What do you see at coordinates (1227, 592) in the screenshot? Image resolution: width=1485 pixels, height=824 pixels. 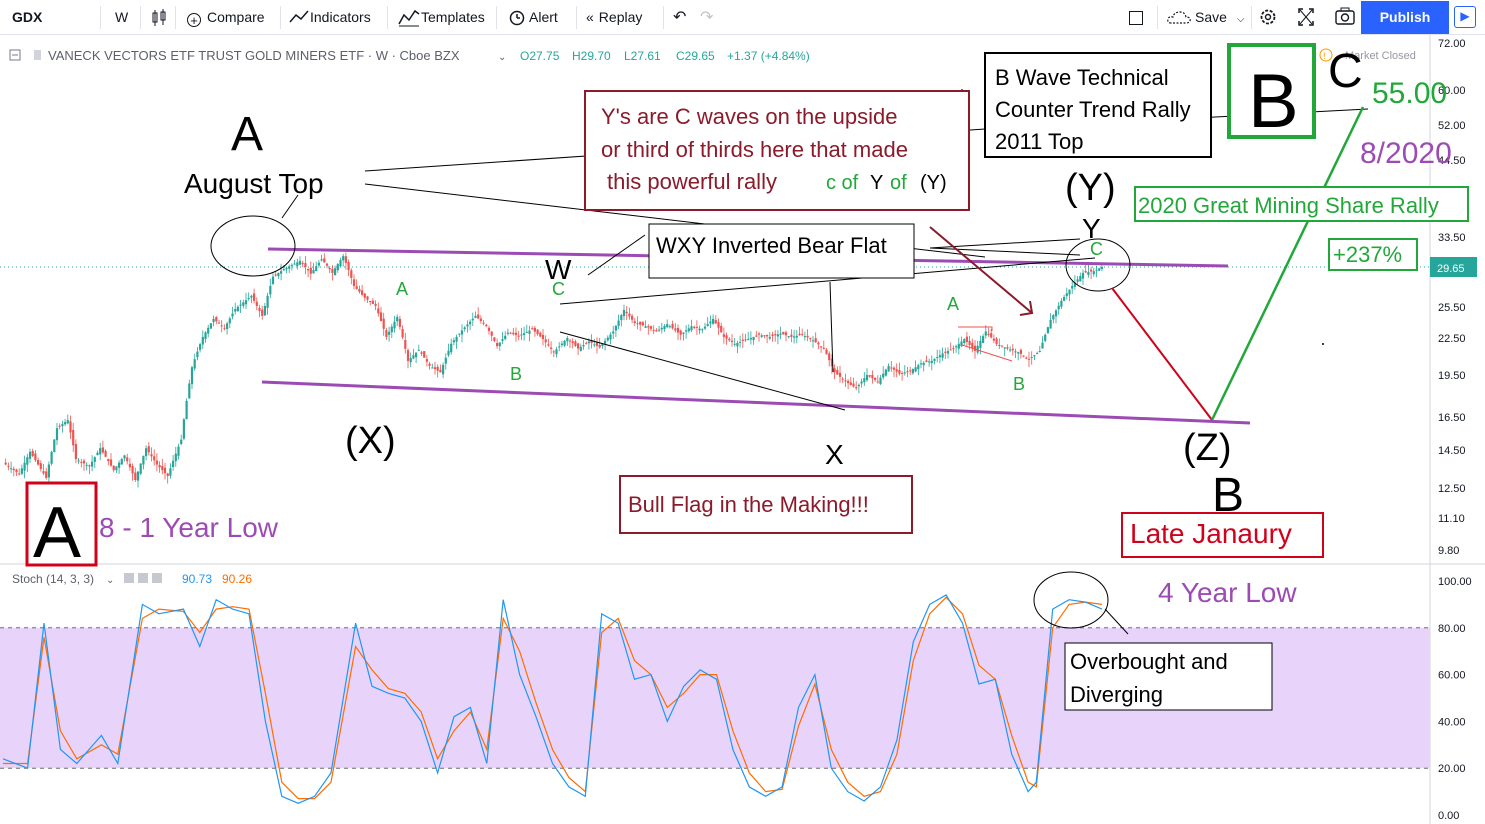 I see `four-year-low: 4 Year Low` at bounding box center [1227, 592].